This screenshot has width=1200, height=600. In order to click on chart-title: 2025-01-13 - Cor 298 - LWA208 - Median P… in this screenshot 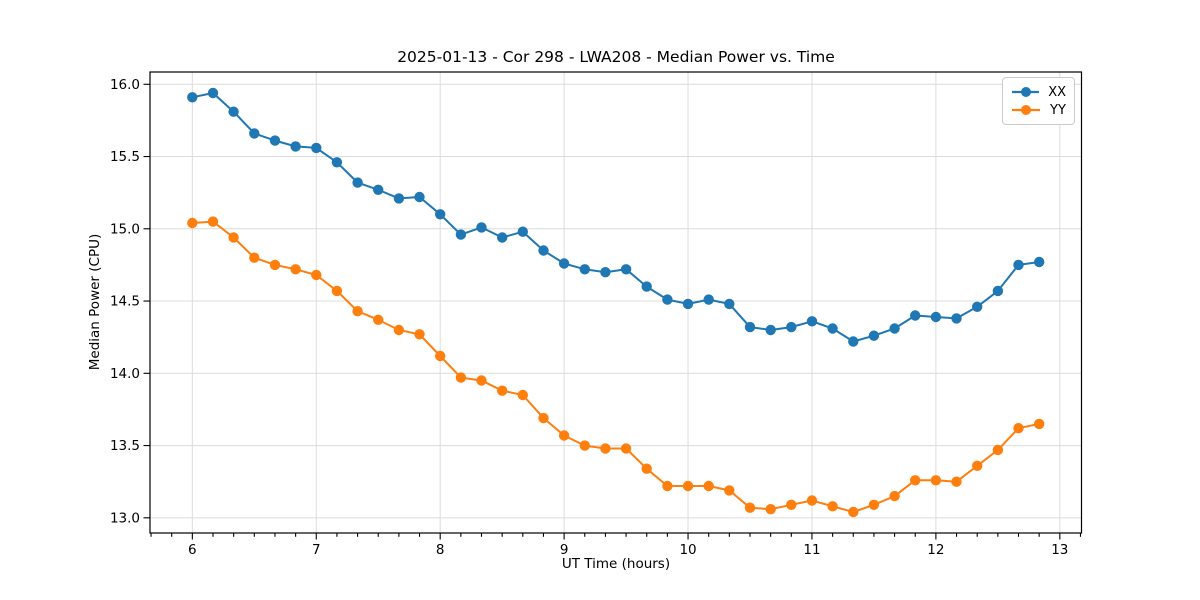, I will do `click(616, 57)`.